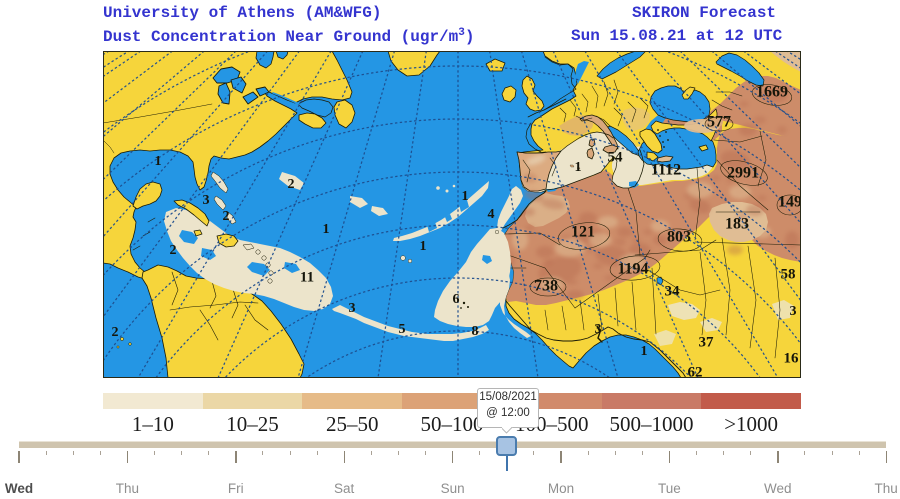 Image resolution: width=900 pixels, height=499 pixels. Describe the element at coordinates (719, 122) in the screenshot. I see `svg-text: 577` at that location.